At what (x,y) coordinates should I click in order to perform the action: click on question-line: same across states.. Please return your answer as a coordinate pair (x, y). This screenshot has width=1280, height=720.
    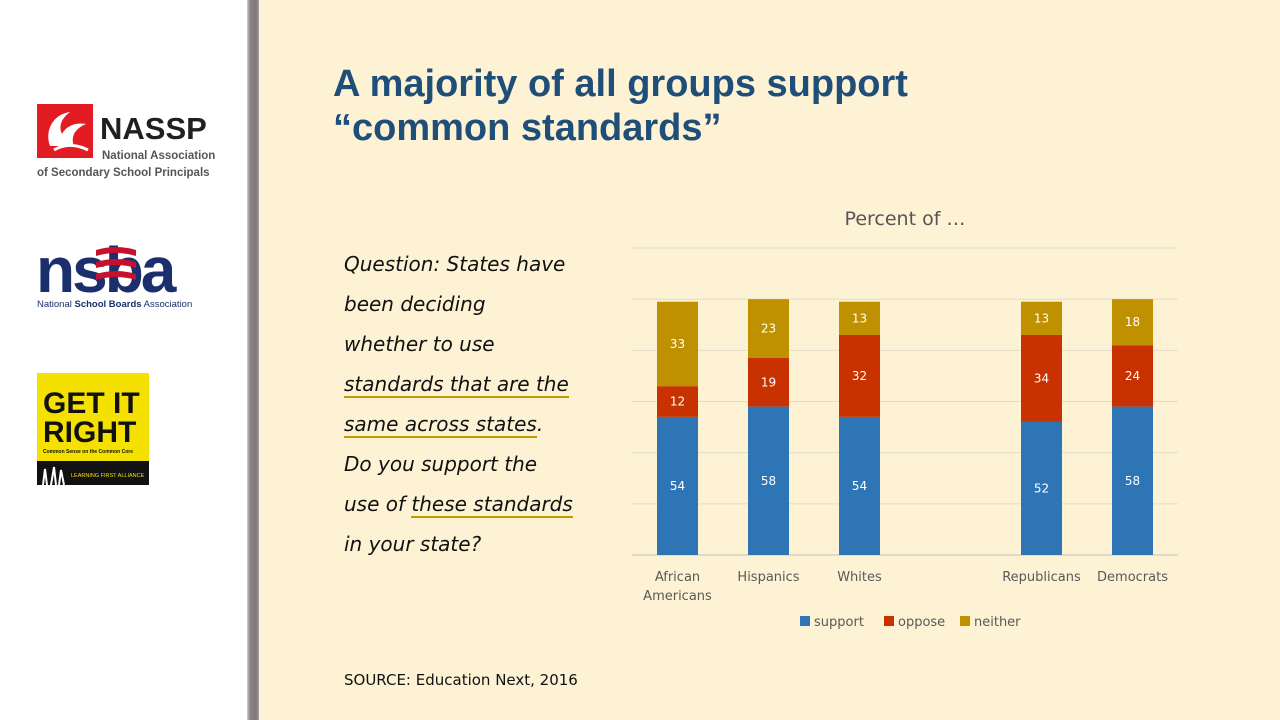
    Looking at the image, I should click on (479, 424).